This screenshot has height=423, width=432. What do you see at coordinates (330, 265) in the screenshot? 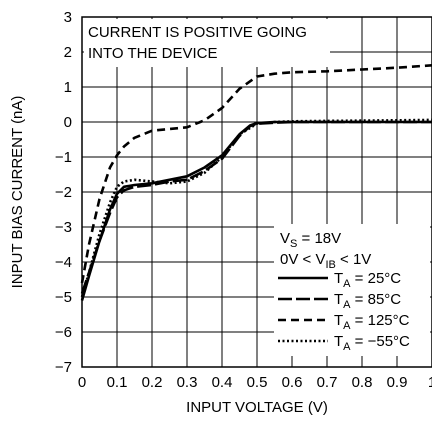
I see `condition-vib-sub: IB` at bounding box center [330, 265].